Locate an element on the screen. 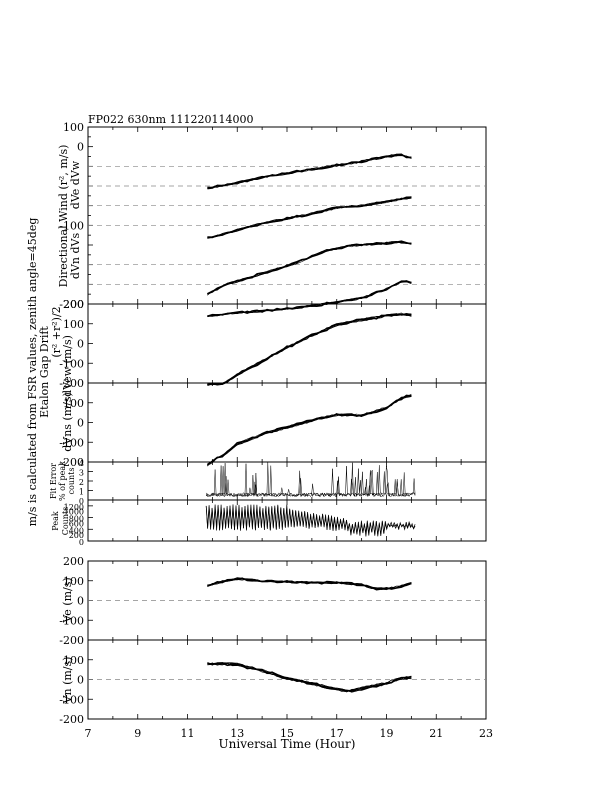  y-tick-label-ve: 100 is located at coordinates (73, 581).